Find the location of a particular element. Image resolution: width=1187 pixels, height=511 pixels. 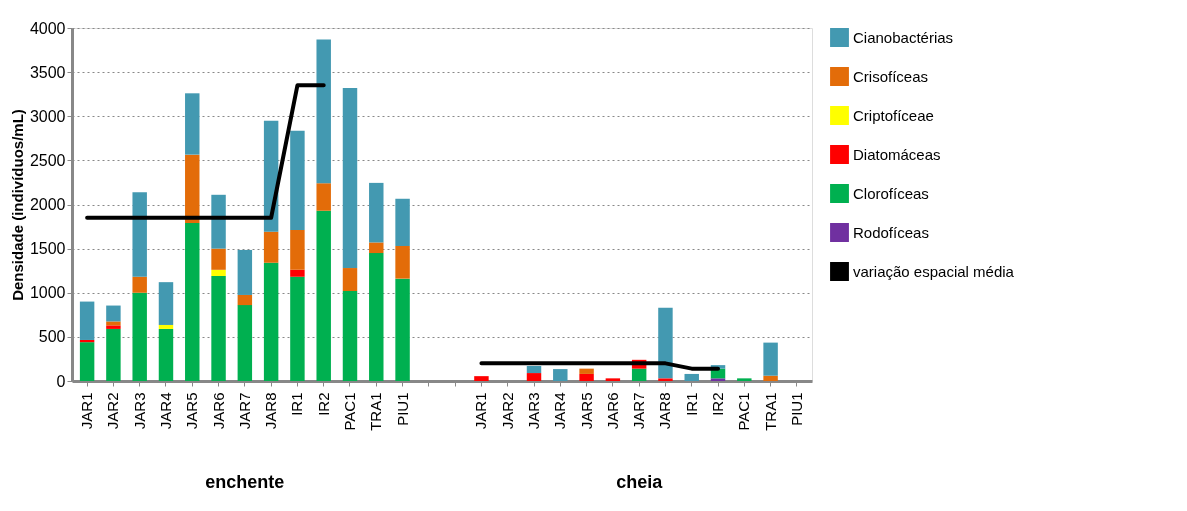

legend-label: Cianobactérias is located at coordinates (903, 37).